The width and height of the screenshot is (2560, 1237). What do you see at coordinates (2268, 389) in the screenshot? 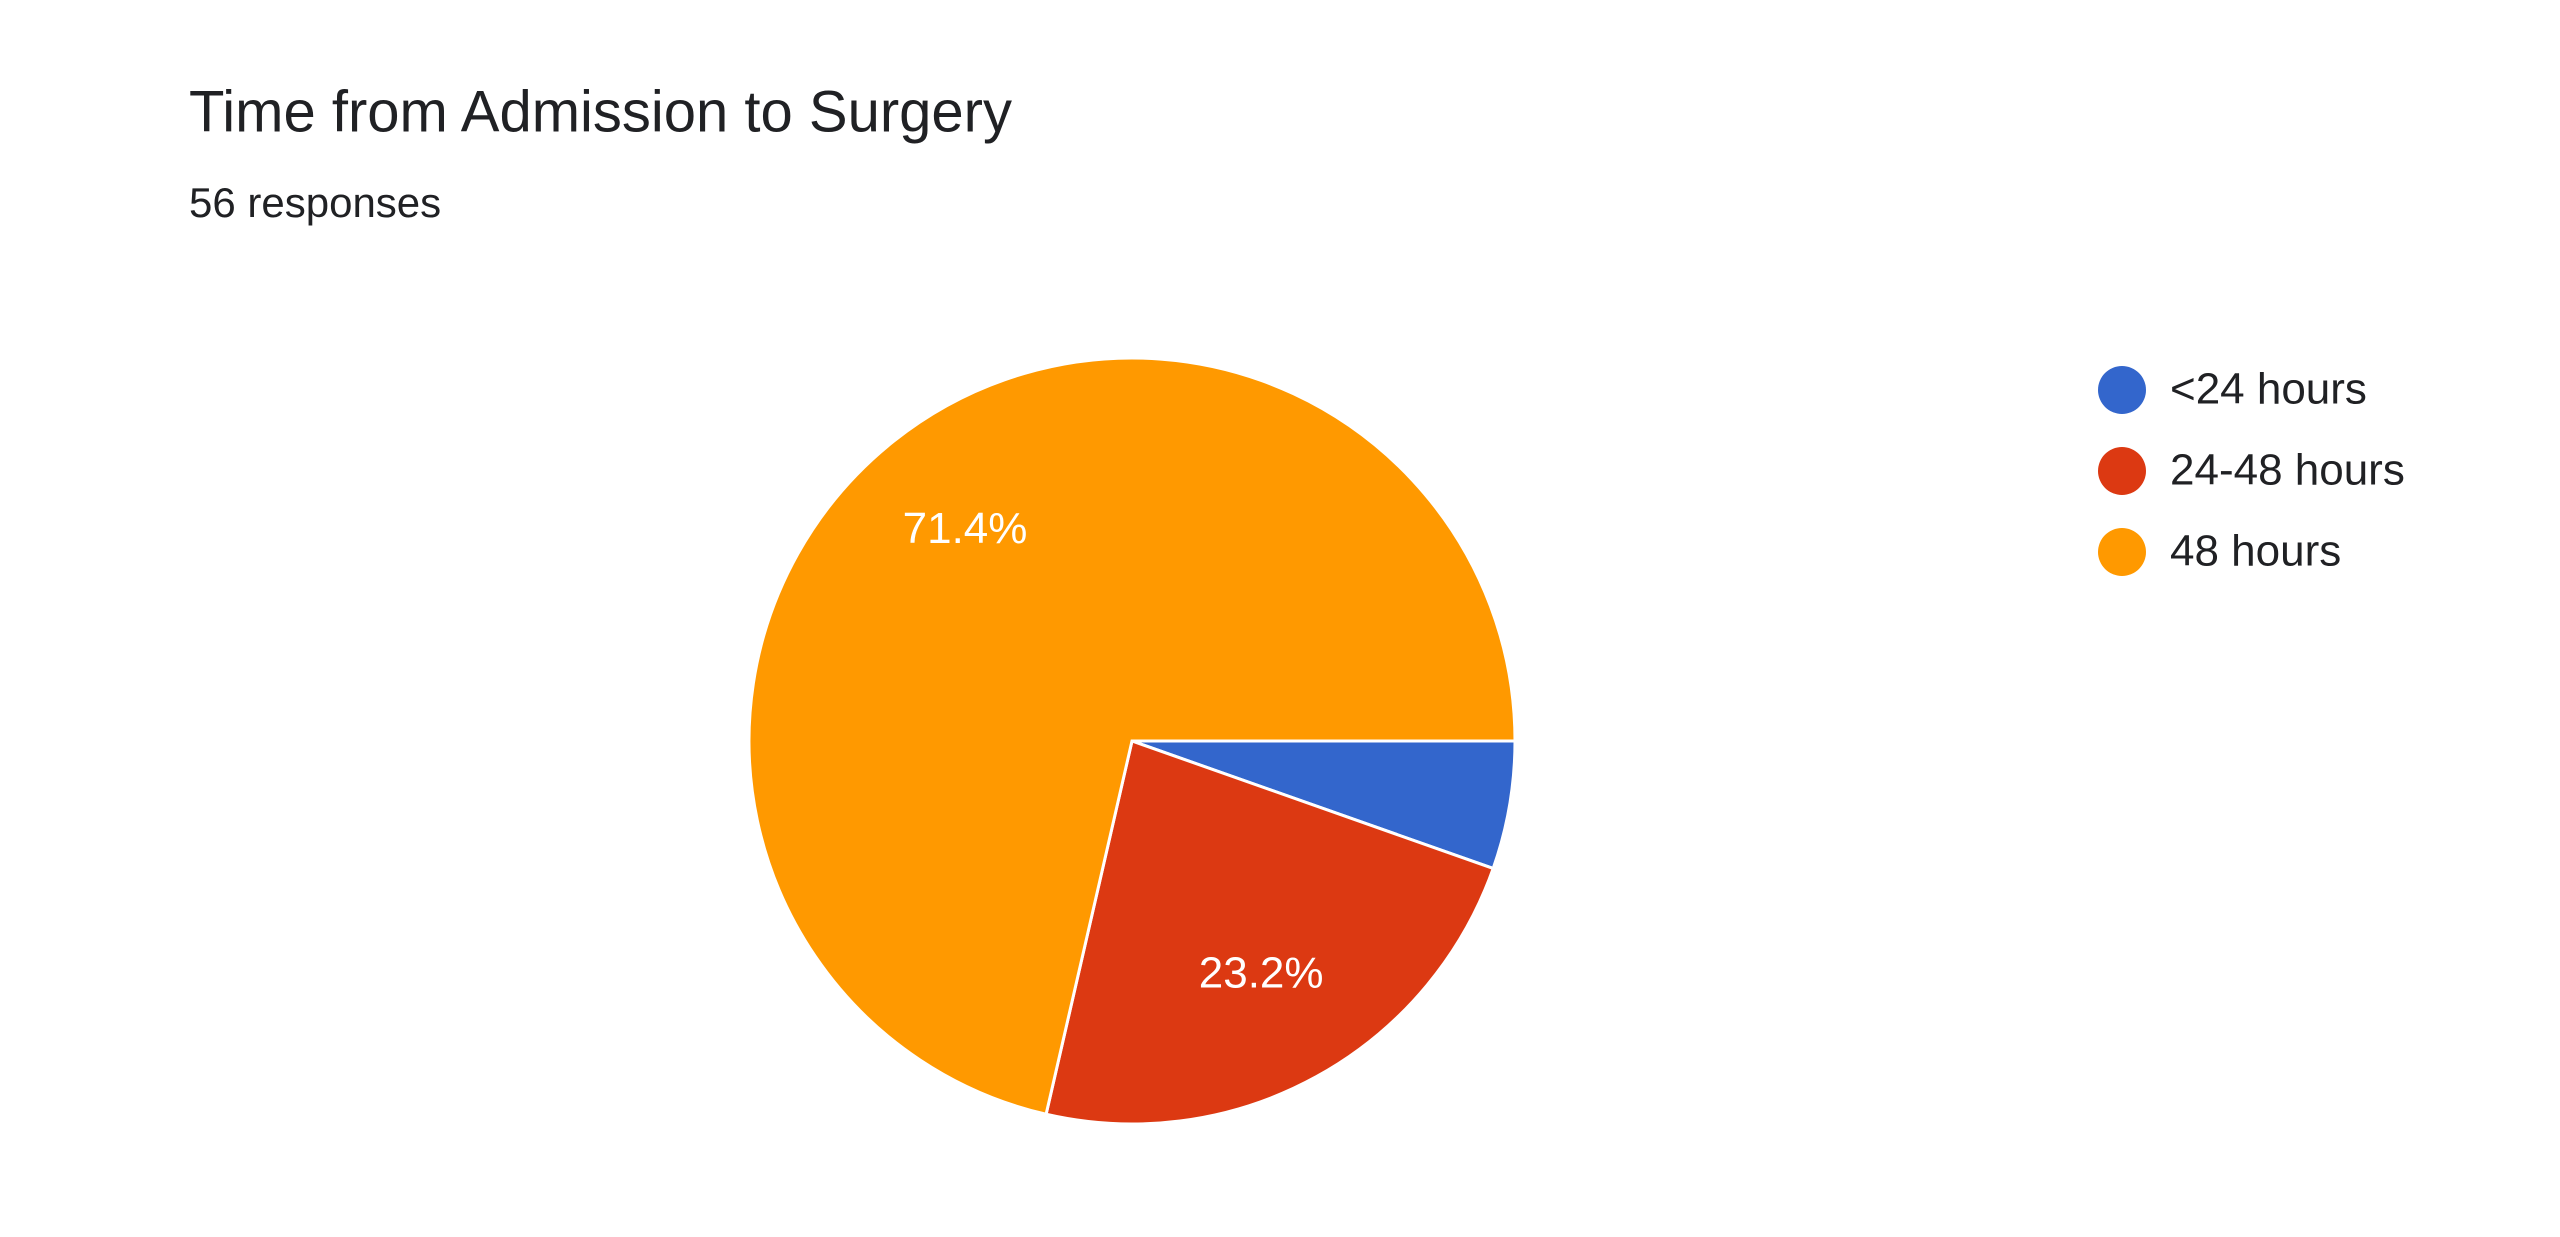
I see `legend-label: <24 hours` at bounding box center [2268, 389].